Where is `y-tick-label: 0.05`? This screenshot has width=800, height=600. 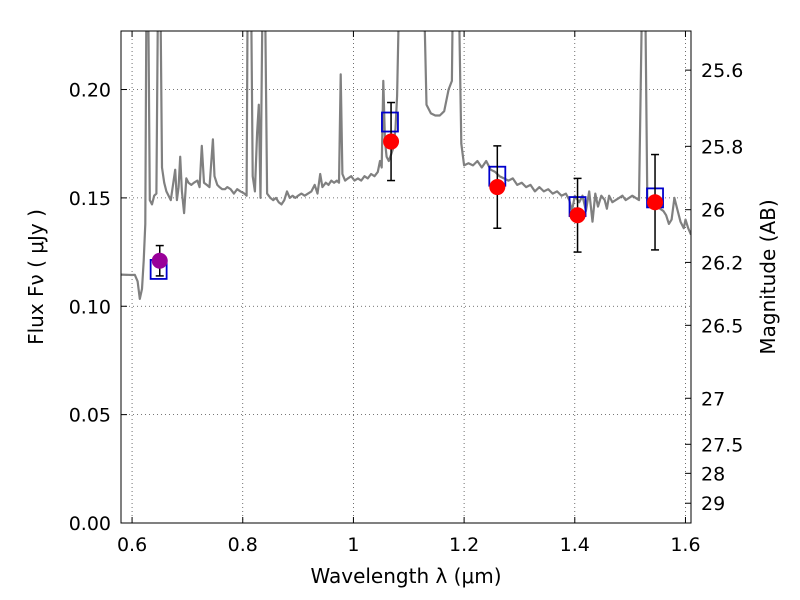
y-tick-label: 0.05 is located at coordinates (90, 416).